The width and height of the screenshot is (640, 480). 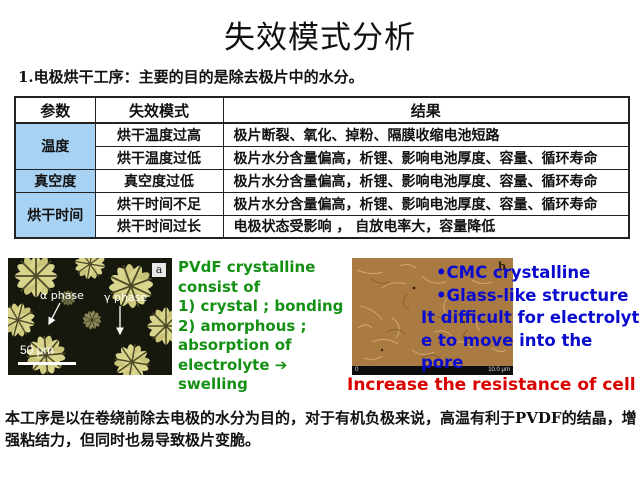 I want to click on table-row: 烘干时间过长 电极状态受影响 ， 自放电率大，容量降低, so click(x=322, y=226).